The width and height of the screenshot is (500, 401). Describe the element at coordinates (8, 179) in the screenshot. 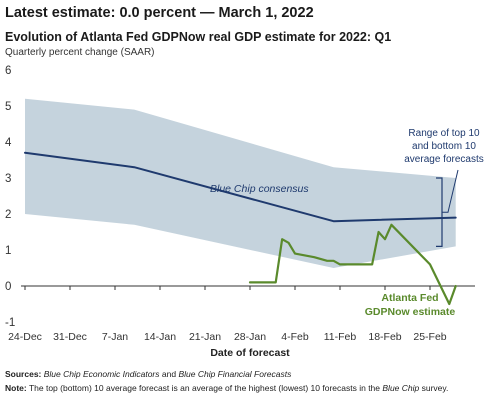

I see `y-tick-label: 3` at that location.